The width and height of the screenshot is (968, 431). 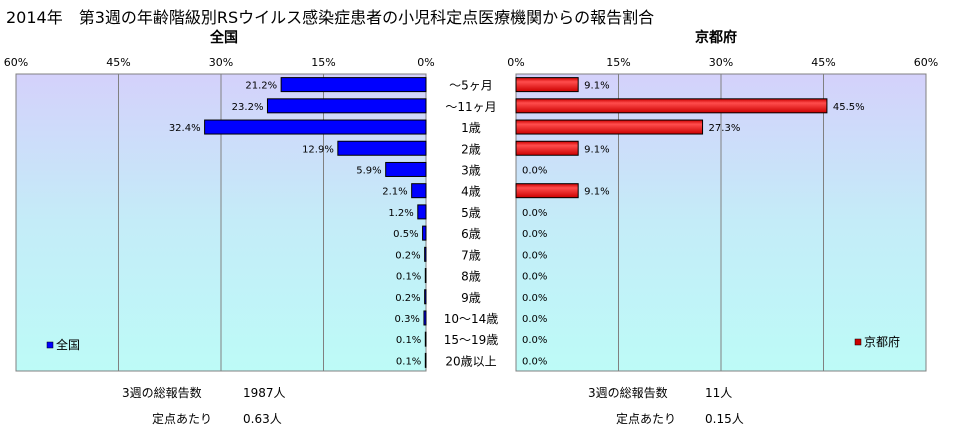 What do you see at coordinates (471, 298) in the screenshot?
I see `category-label: 9歳` at bounding box center [471, 298].